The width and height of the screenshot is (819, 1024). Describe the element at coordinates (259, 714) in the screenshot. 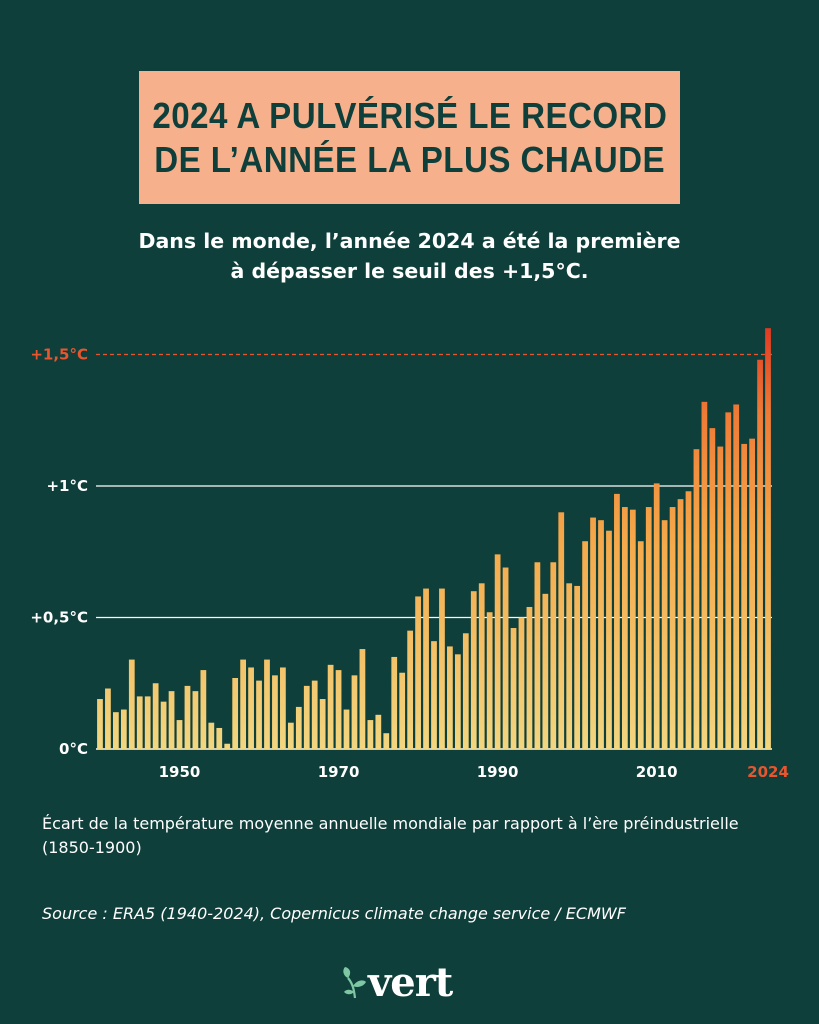

I see `bar-1960` at that location.